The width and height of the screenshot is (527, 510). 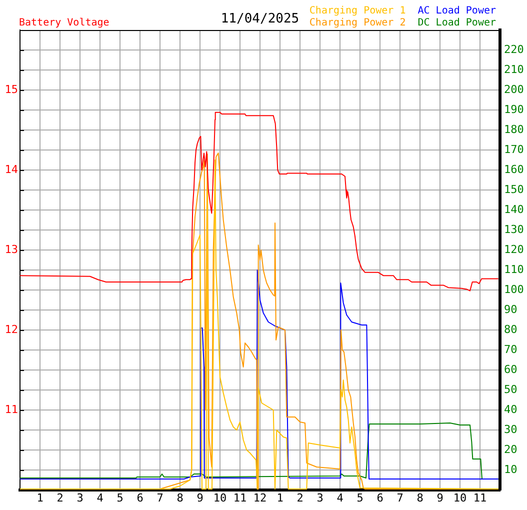 What do you see at coordinates (357, 11) in the screenshot?
I see `text: Charging Power 1` at bounding box center [357, 11].